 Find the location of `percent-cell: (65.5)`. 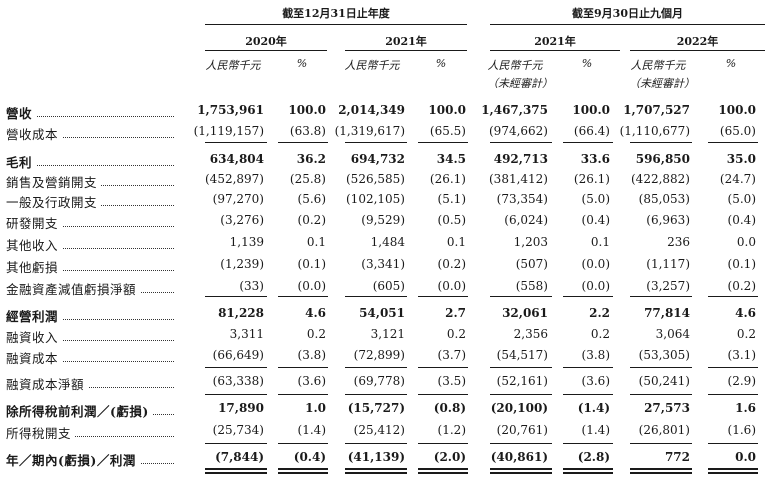

percent-cell: (65.5) is located at coordinates (447, 131).